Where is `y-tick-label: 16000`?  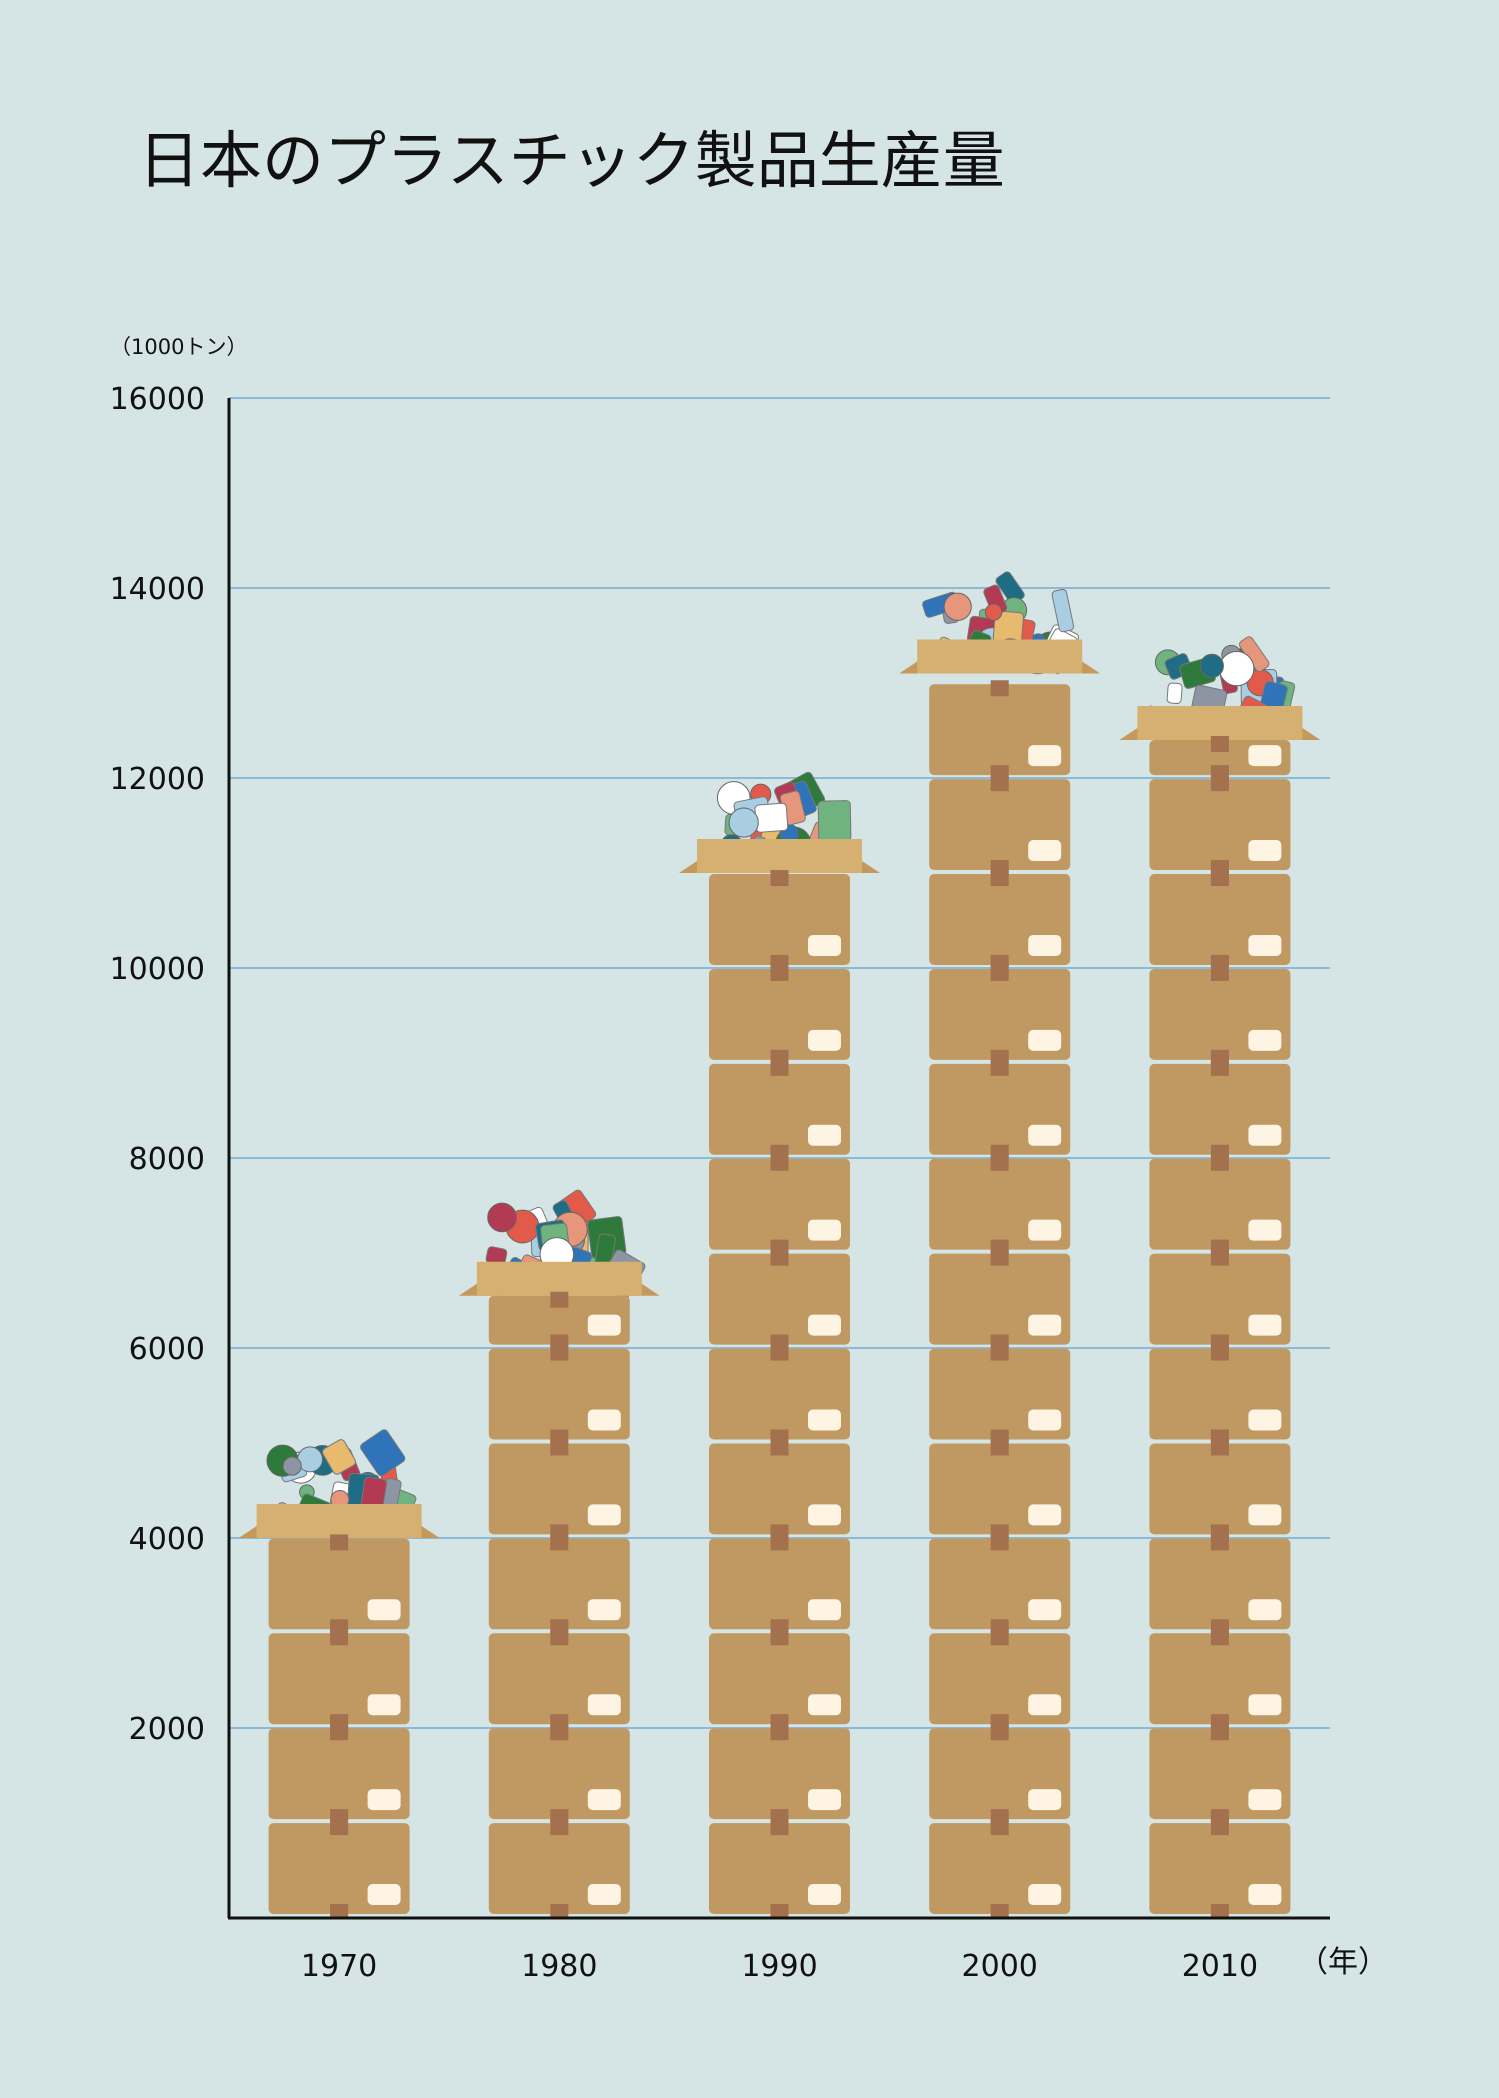
y-tick-label: 16000 is located at coordinates (157, 399).